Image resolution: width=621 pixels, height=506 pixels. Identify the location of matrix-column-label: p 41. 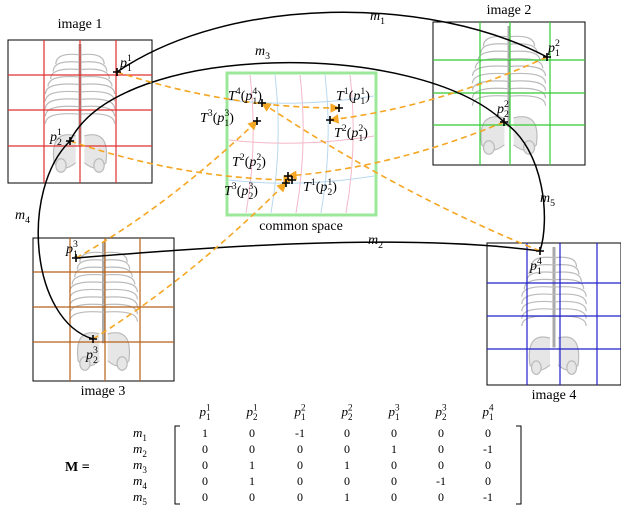
(487, 412).